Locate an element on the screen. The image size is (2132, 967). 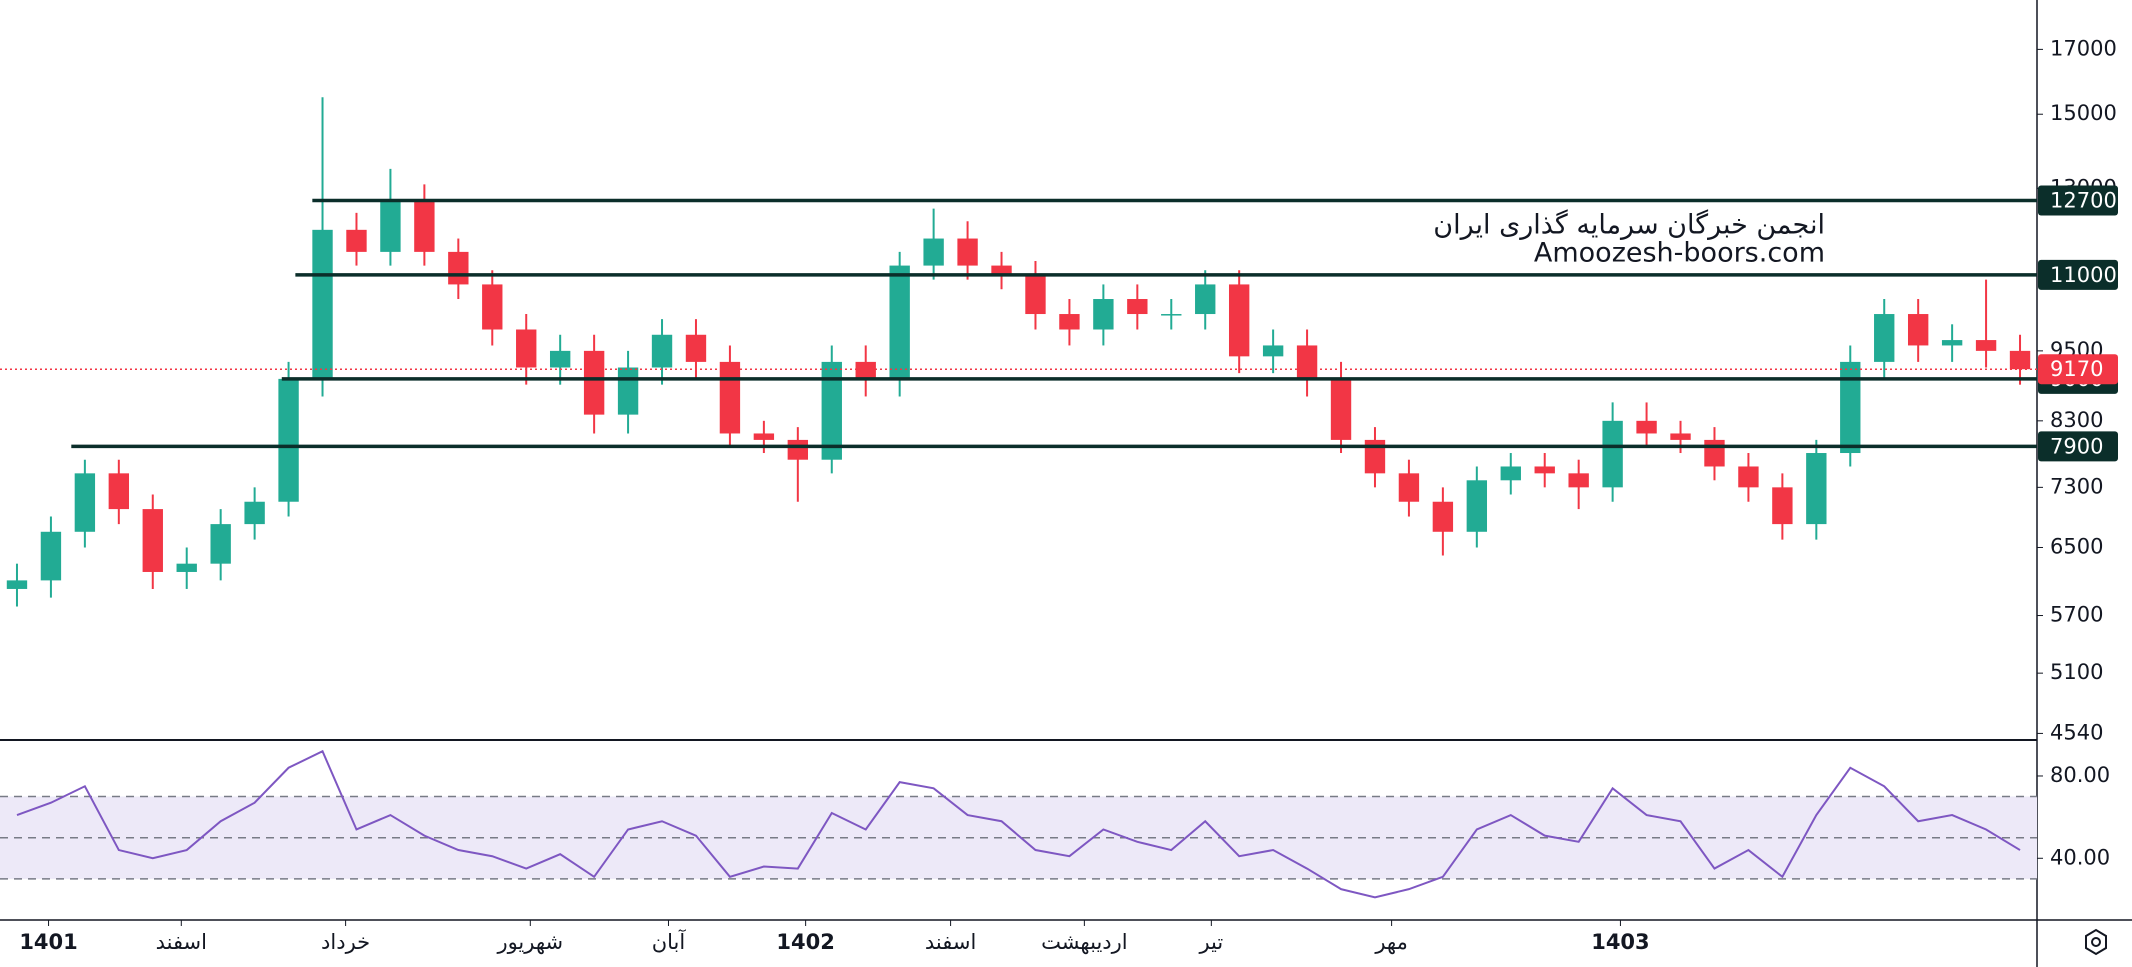
rsi-line is located at coordinates (1018, 824).